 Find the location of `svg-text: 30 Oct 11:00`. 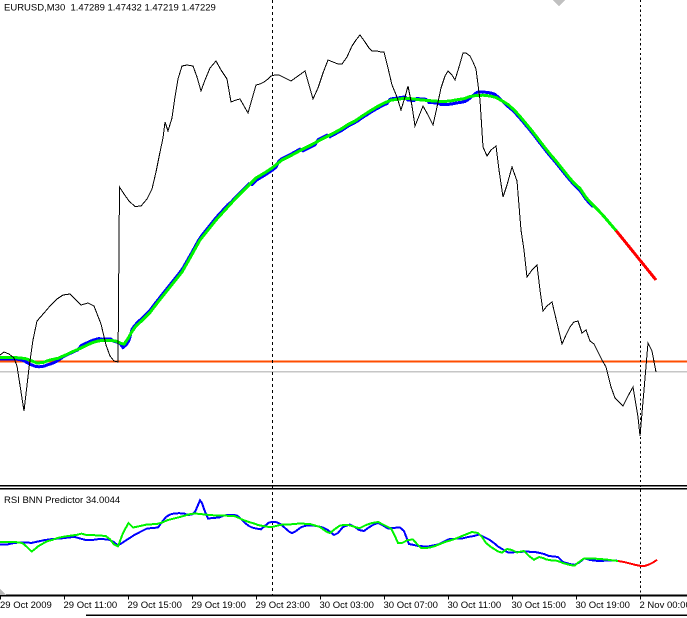

svg-text: 30 Oct 11:00 is located at coordinates (475, 605).